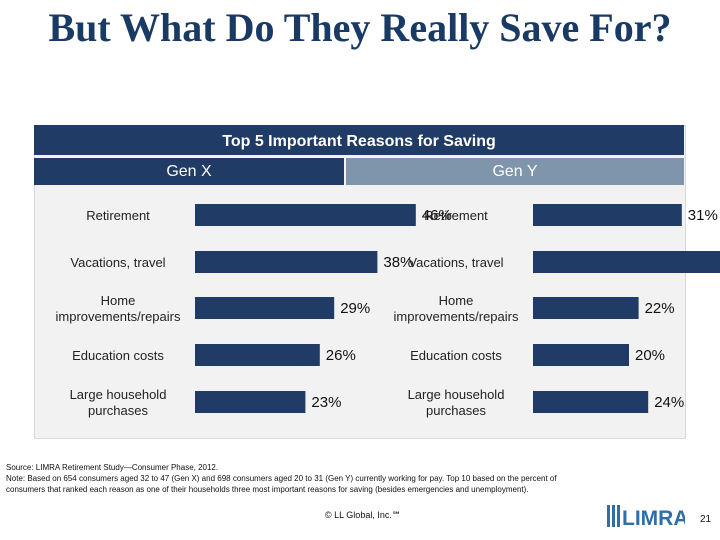 This screenshot has width=720, height=540. I want to click on chart-title: Top 5 Important Reasons for Saving, so click(359, 140).